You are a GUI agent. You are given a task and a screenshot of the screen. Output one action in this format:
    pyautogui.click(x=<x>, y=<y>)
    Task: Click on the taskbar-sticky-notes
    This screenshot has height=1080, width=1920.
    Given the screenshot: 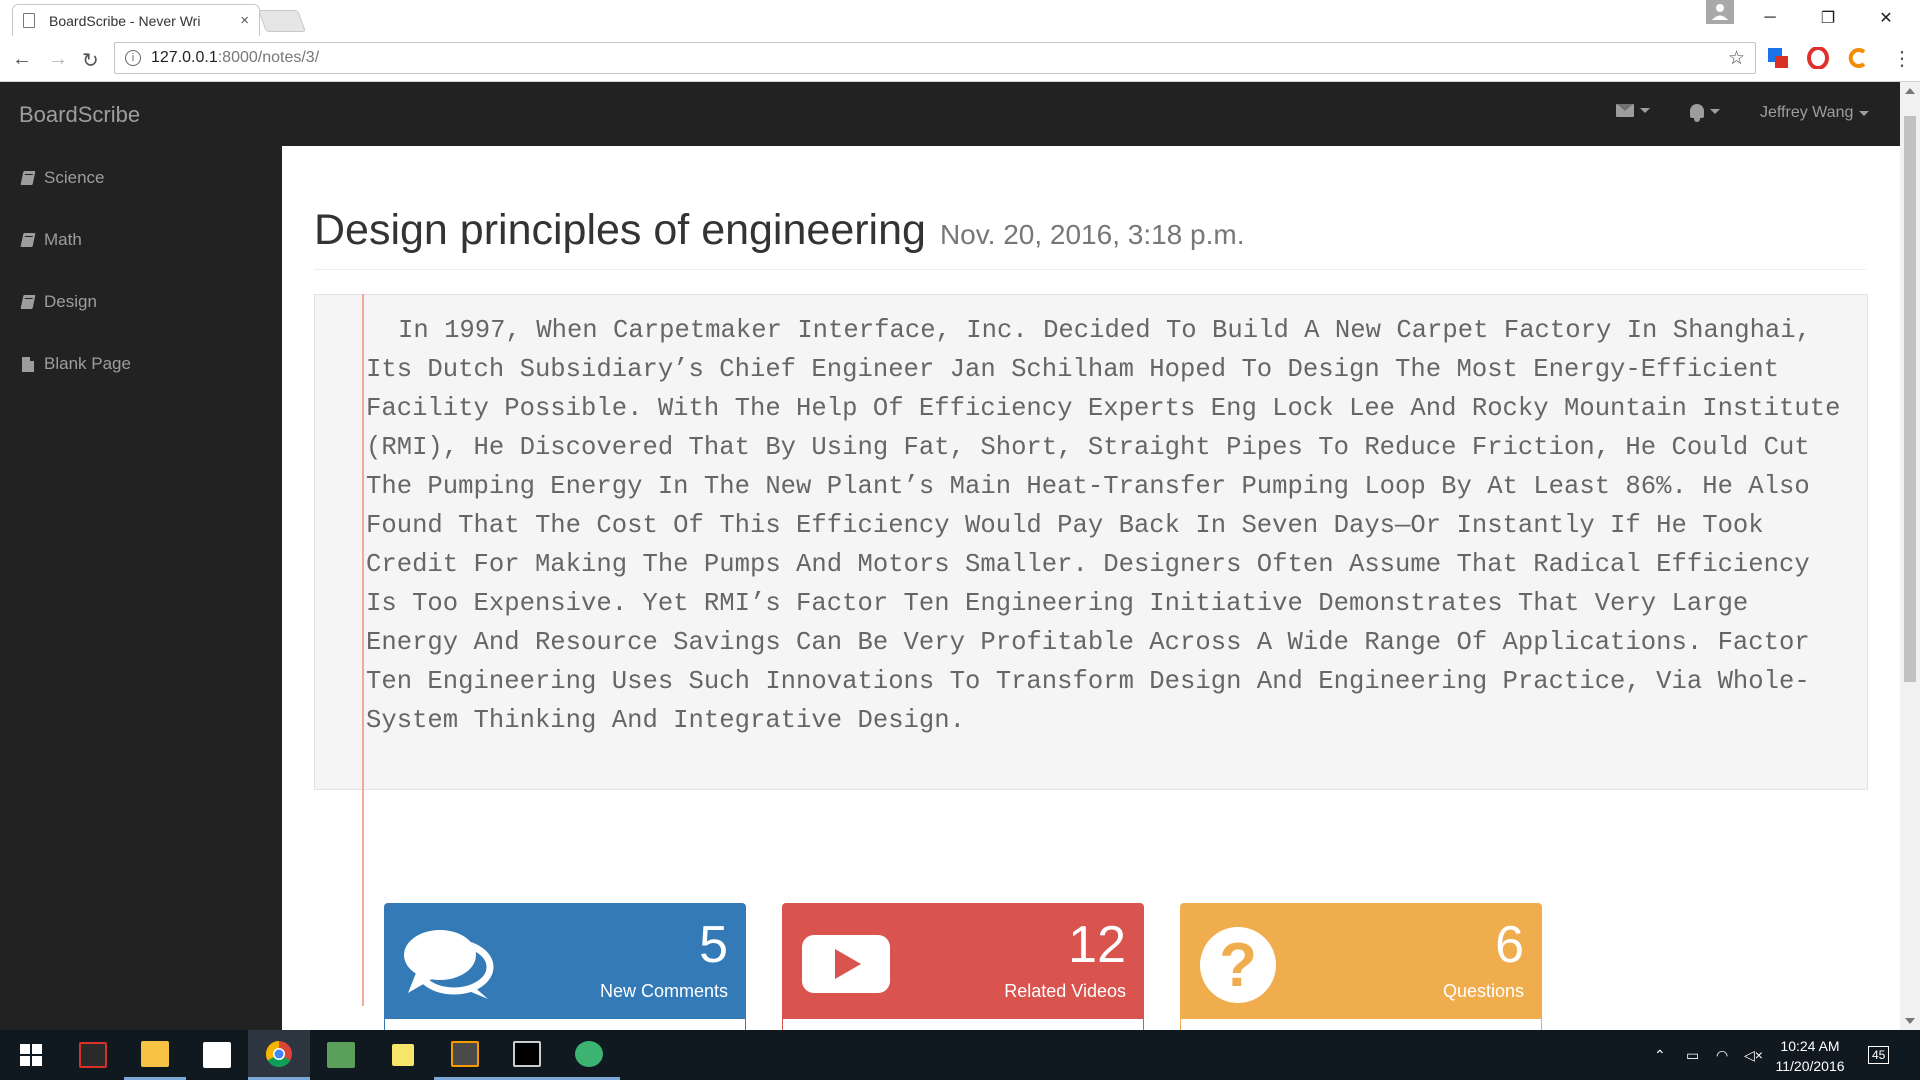 What is the action you would take?
    pyautogui.click(x=403, y=1055)
    